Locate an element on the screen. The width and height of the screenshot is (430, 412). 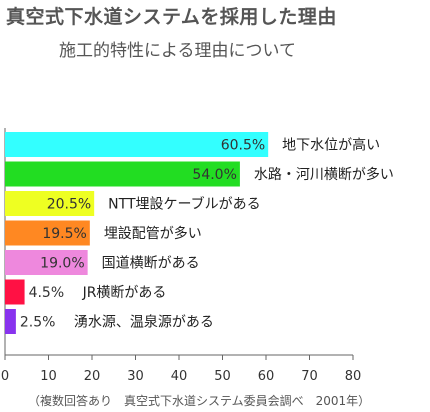
x-tick-label: 30 is located at coordinates (135, 376).